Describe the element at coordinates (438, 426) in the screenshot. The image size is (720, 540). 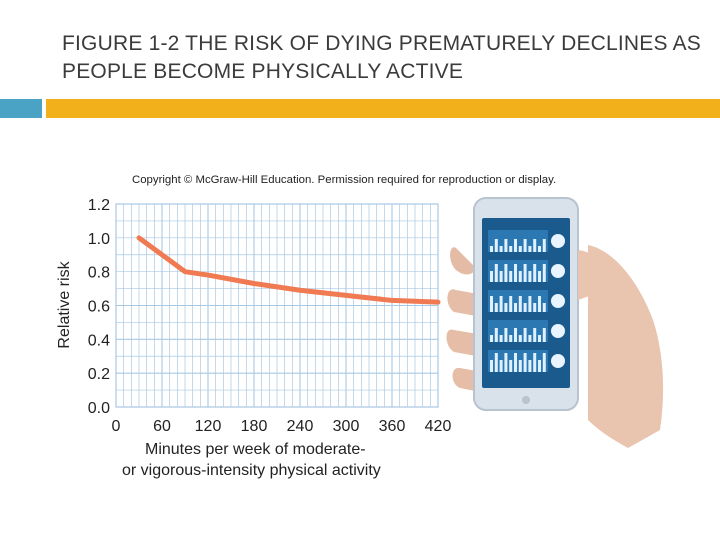
I see `x-tick-label: 420` at that location.